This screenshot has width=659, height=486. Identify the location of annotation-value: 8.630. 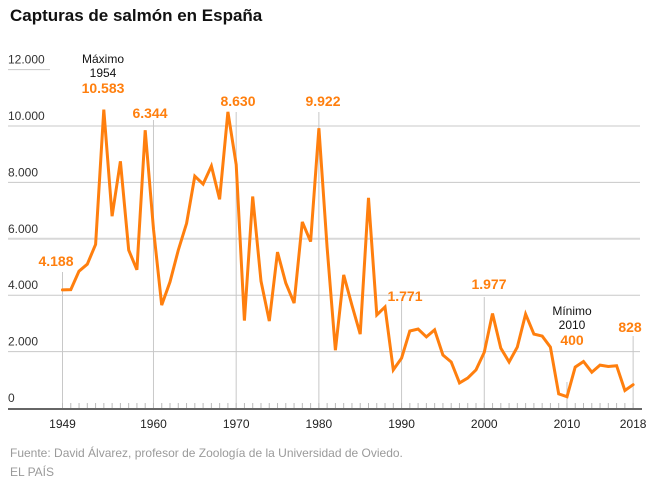
(237, 101).